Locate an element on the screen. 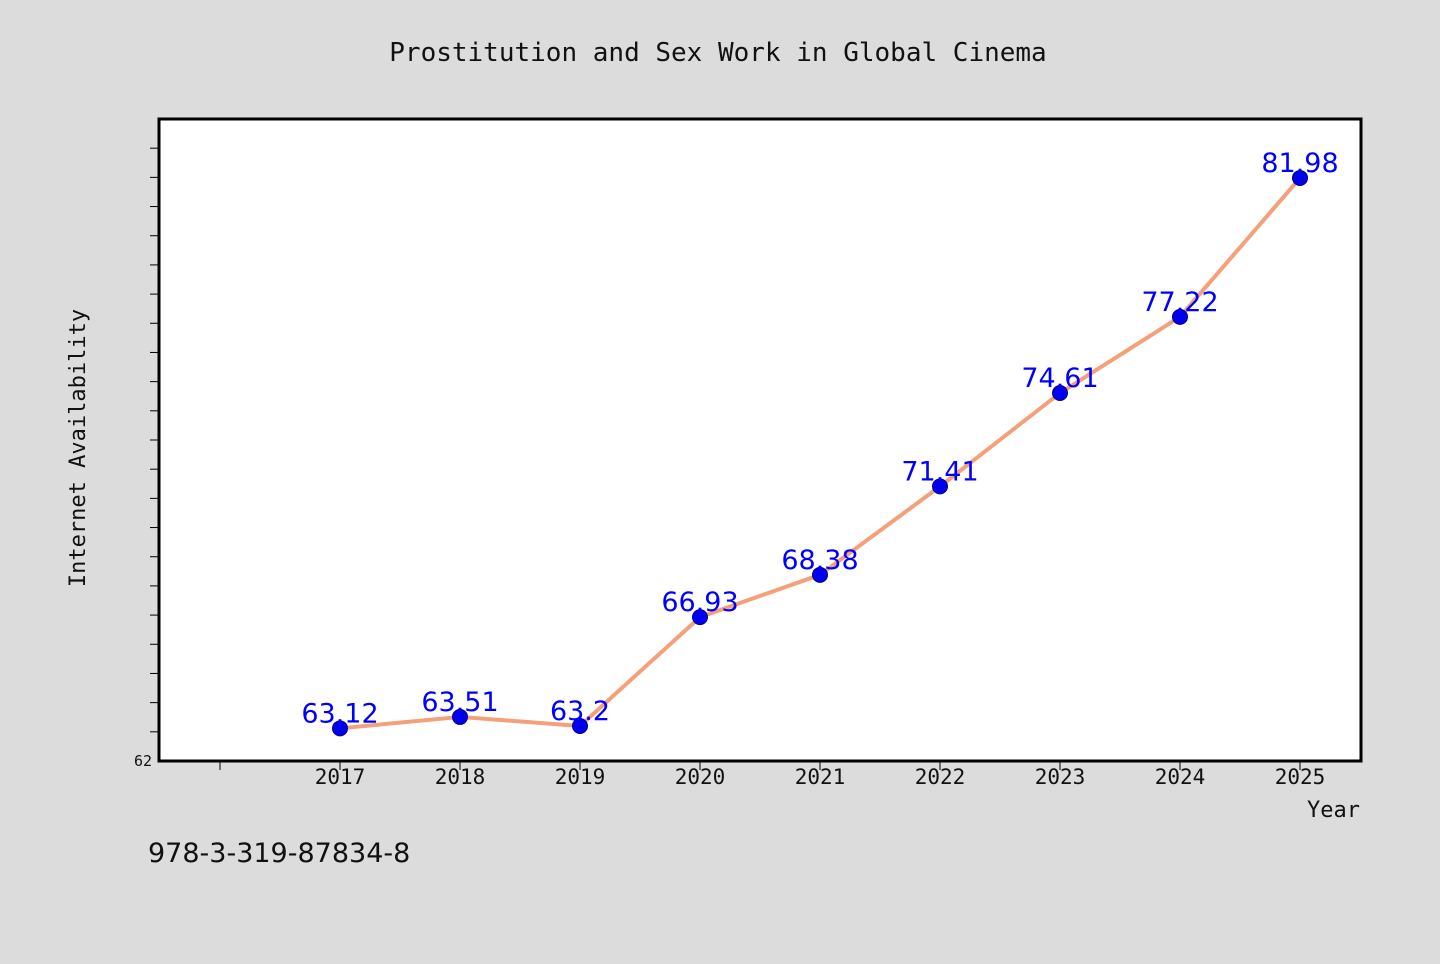 This screenshot has width=1440, height=964. data-label: 71.41 is located at coordinates (939, 471).